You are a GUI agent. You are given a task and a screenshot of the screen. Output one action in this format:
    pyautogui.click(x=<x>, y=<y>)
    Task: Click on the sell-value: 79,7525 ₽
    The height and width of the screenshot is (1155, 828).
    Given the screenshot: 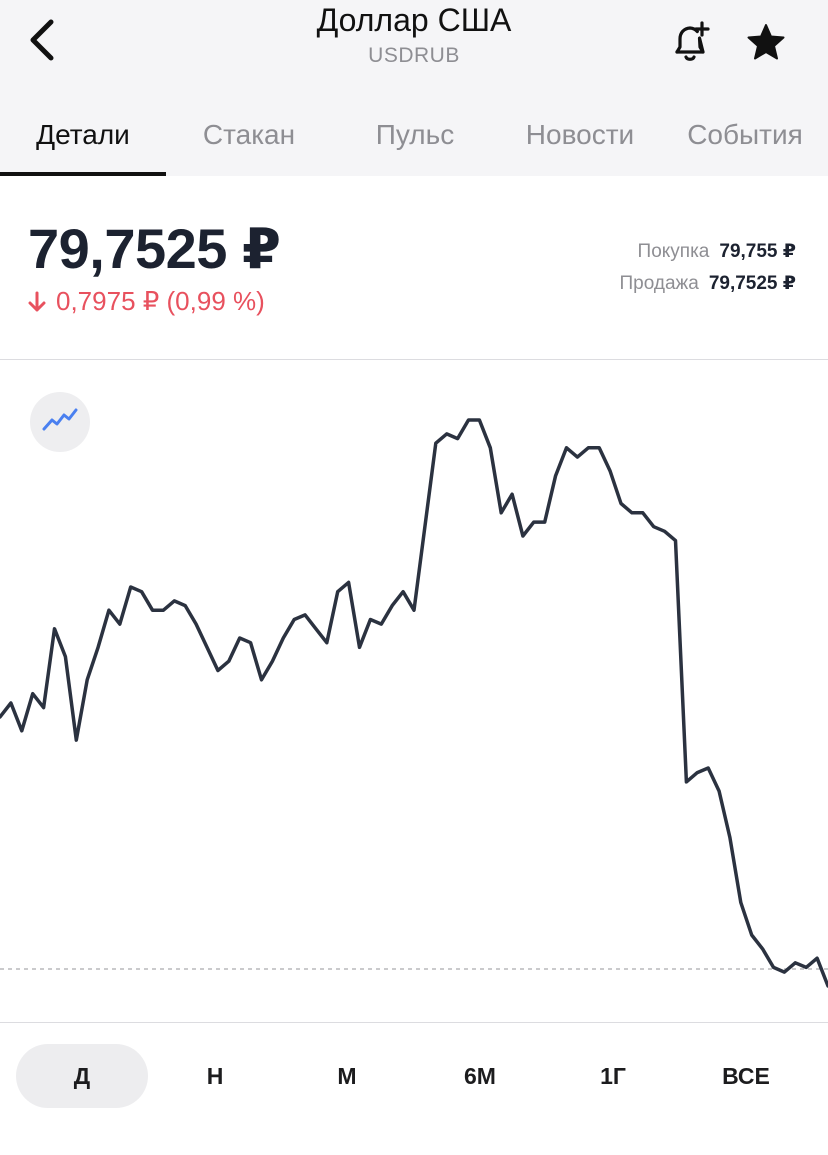 What is the action you would take?
    pyautogui.click(x=752, y=283)
    